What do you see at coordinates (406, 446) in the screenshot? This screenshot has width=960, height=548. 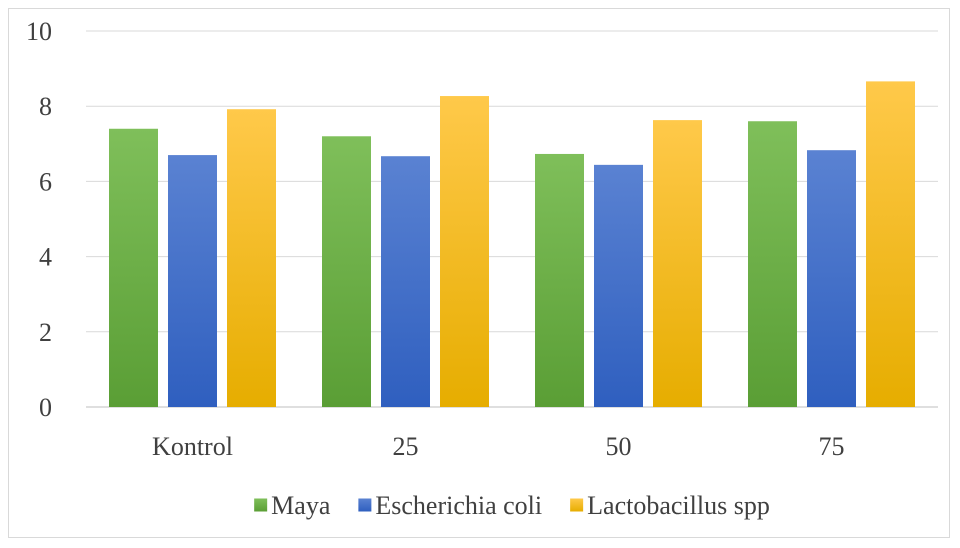 I see `x-tick-label: 25` at bounding box center [406, 446].